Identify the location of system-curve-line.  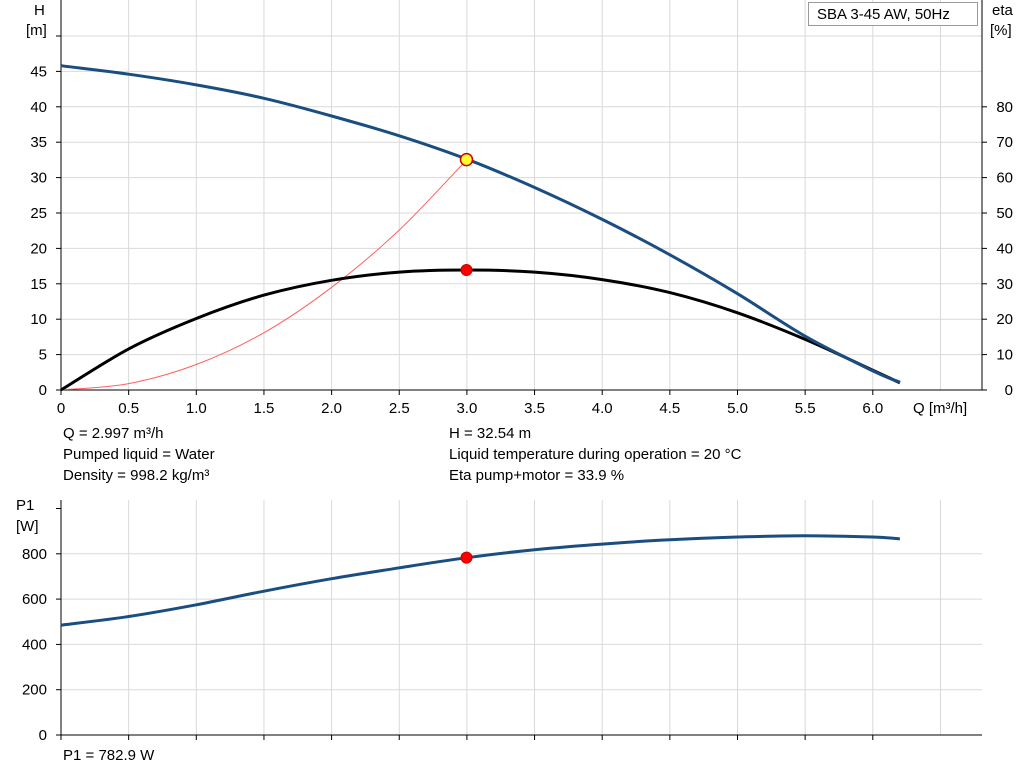
(264, 275).